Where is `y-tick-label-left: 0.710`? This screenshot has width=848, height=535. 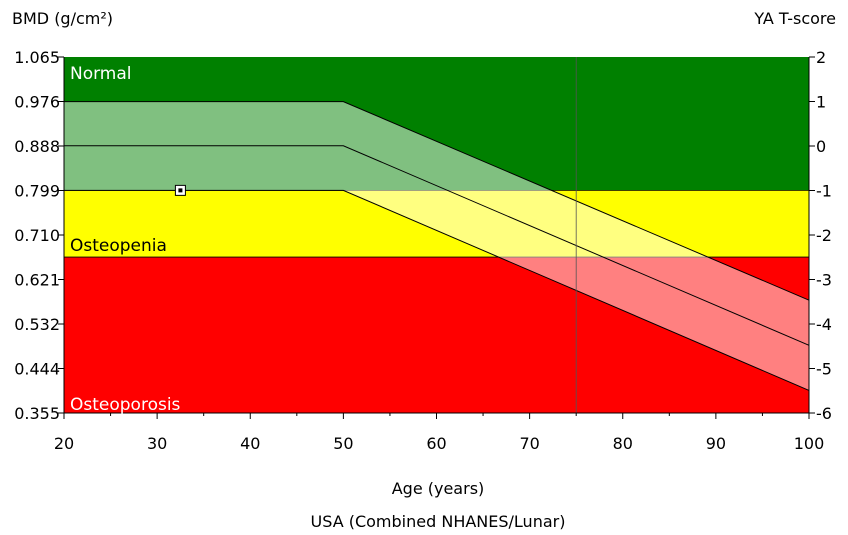 y-tick-label-left: 0.710 is located at coordinates (37, 235).